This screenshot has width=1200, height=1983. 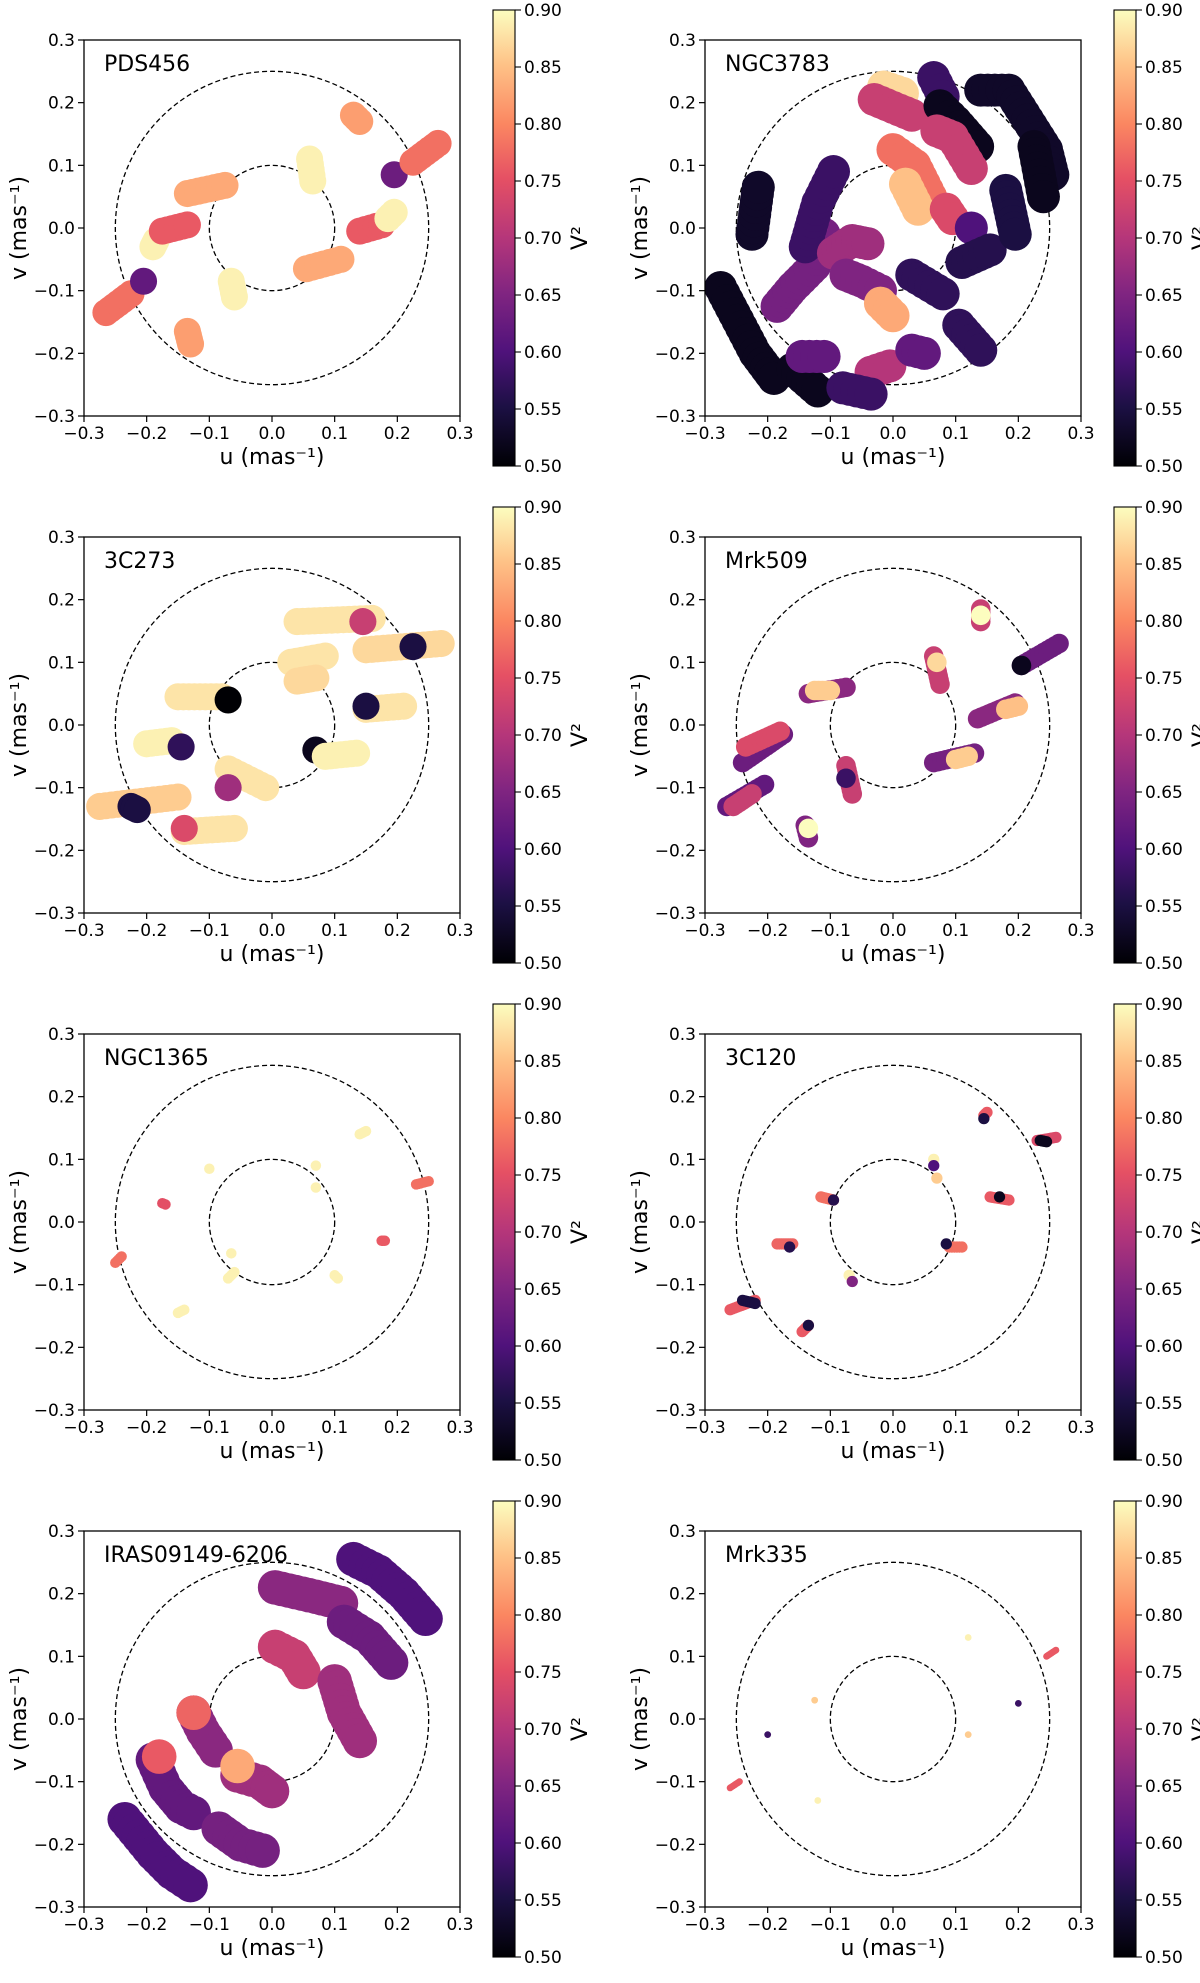 What do you see at coordinates (139, 561) in the screenshot?
I see `panel-title: 3C273` at bounding box center [139, 561].